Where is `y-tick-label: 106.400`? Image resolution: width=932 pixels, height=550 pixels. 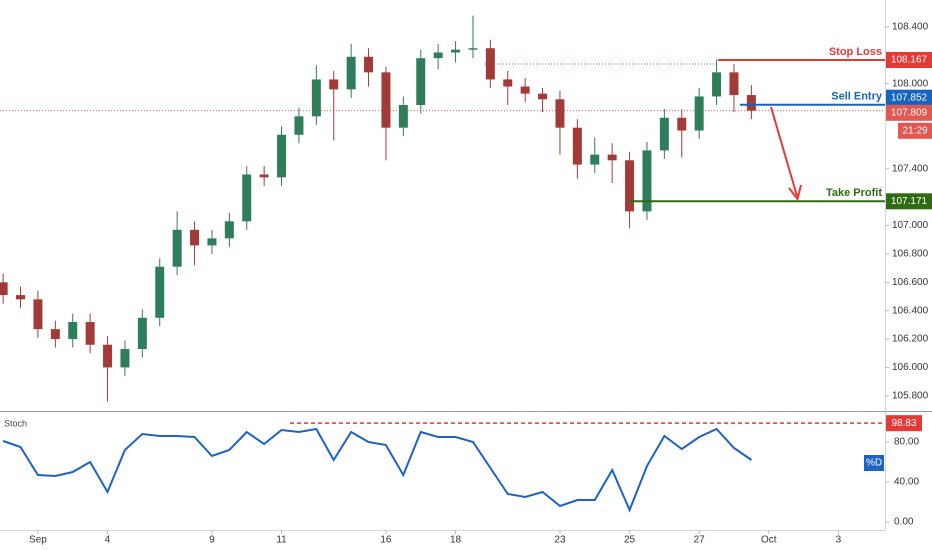
y-tick-label: 106.400 is located at coordinates (910, 310).